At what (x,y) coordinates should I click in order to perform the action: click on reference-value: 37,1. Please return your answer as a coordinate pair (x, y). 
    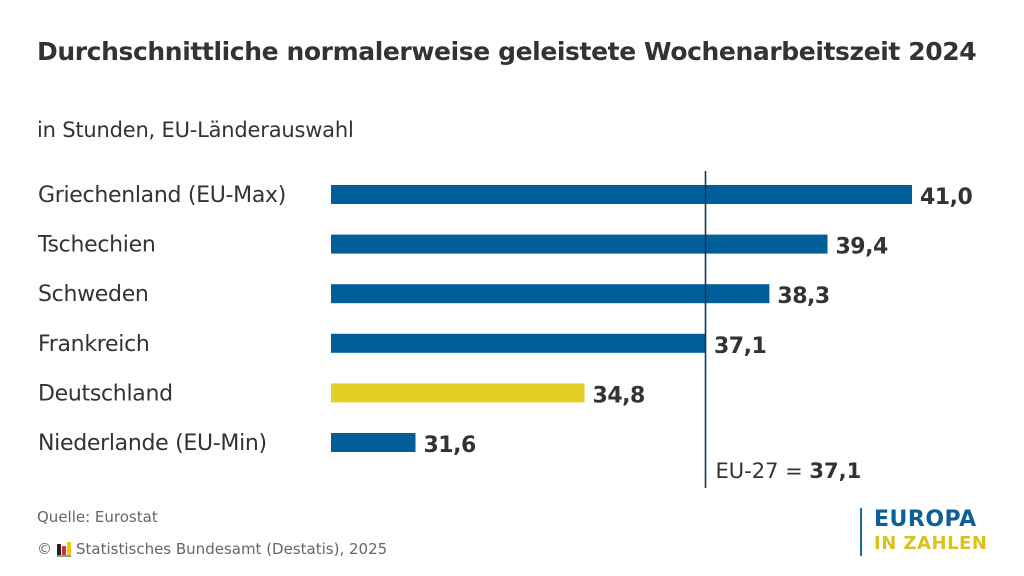
    Looking at the image, I should click on (835, 471).